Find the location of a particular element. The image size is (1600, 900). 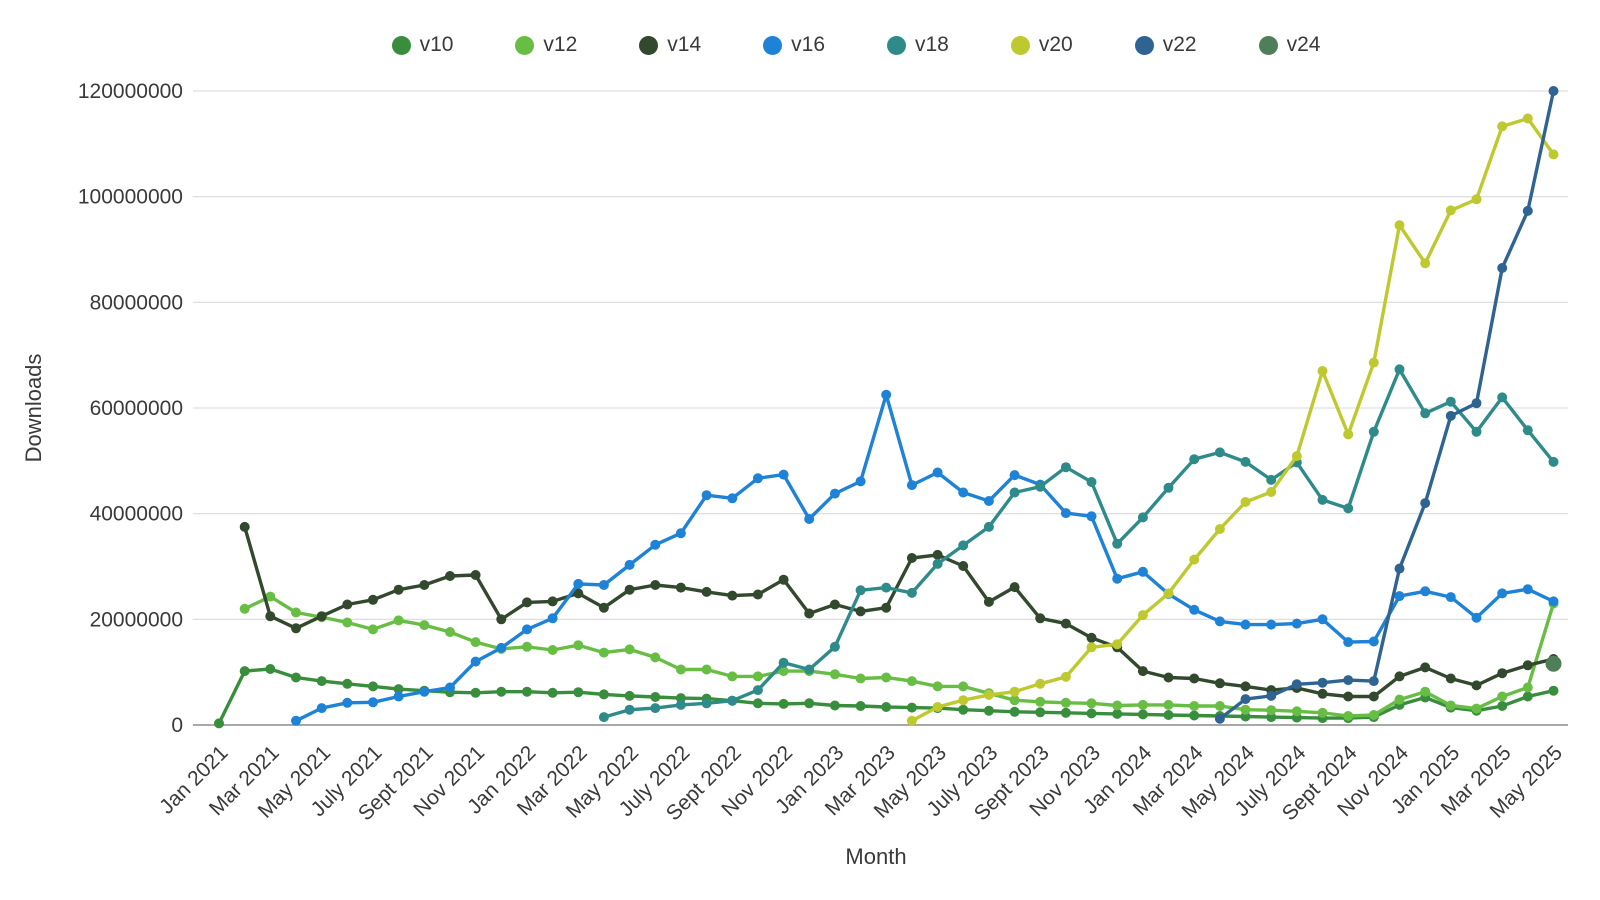

legend-item-v24: v24 is located at coordinates (1289, 45).